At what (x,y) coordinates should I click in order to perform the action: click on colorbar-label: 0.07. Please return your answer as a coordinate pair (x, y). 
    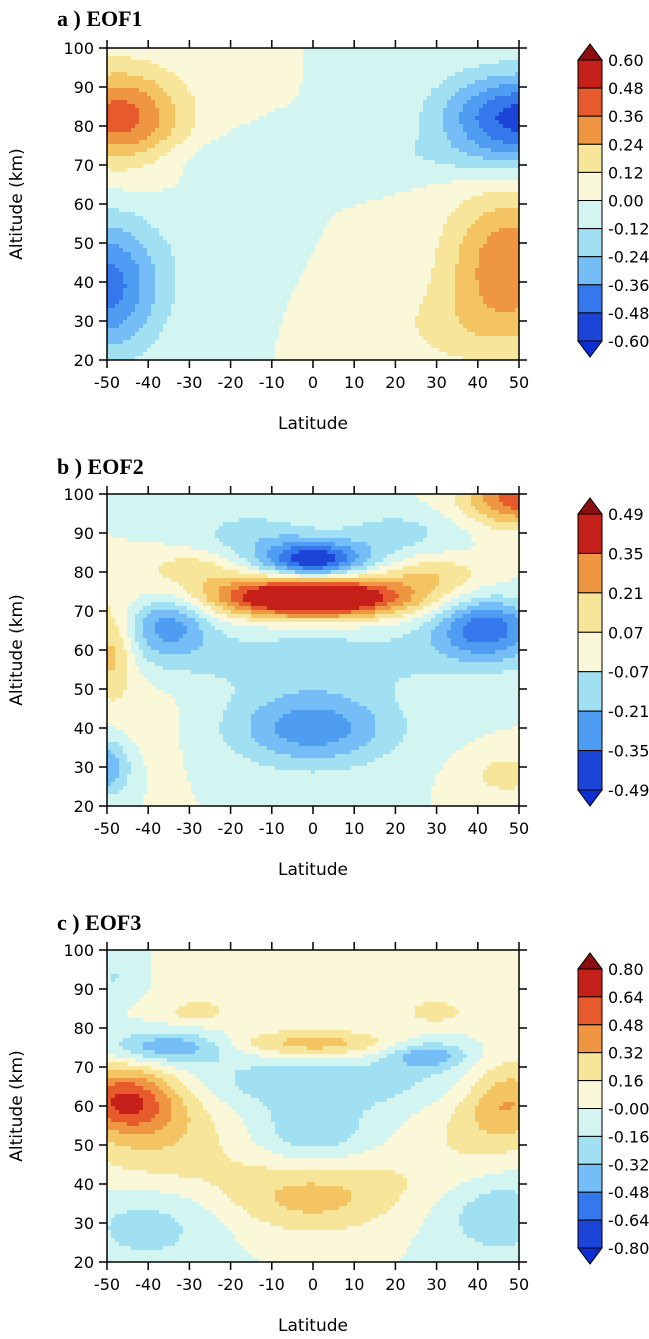
    Looking at the image, I should click on (626, 632).